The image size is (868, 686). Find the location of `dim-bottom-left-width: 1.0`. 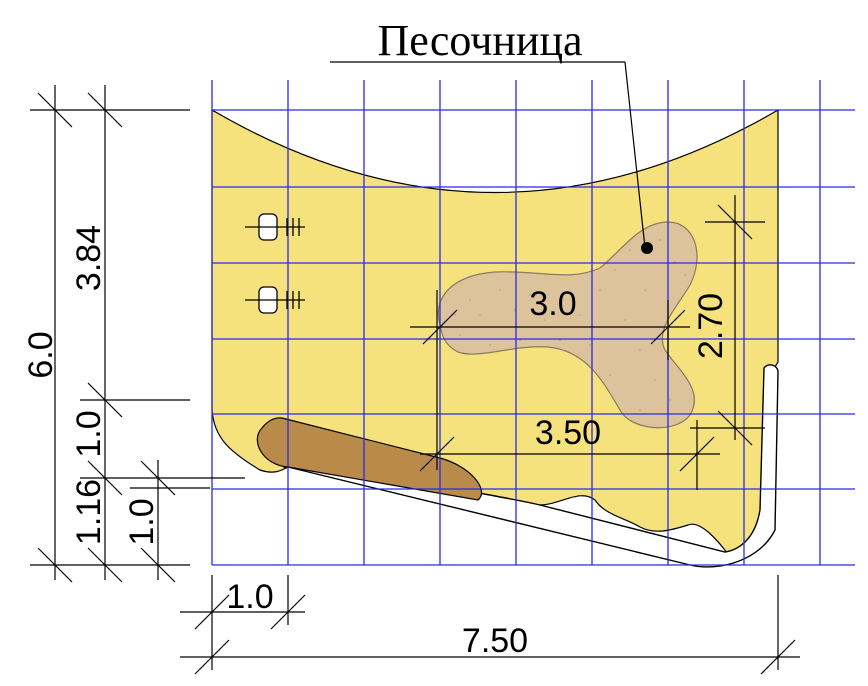

dim-bottom-left-width: 1.0 is located at coordinates (249, 597).